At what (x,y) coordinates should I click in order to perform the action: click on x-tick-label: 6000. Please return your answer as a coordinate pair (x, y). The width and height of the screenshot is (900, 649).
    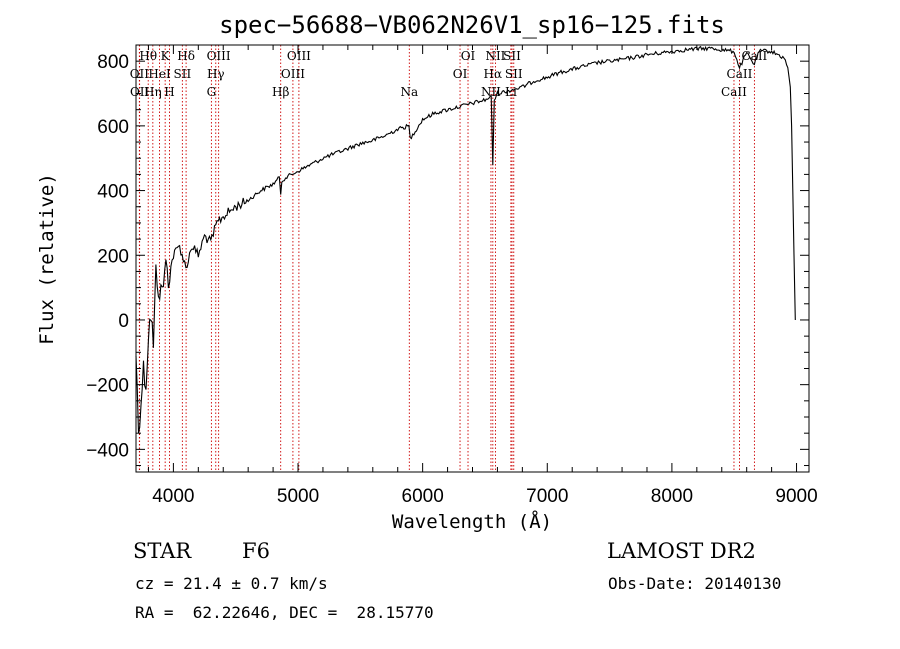
    Looking at the image, I should click on (423, 496).